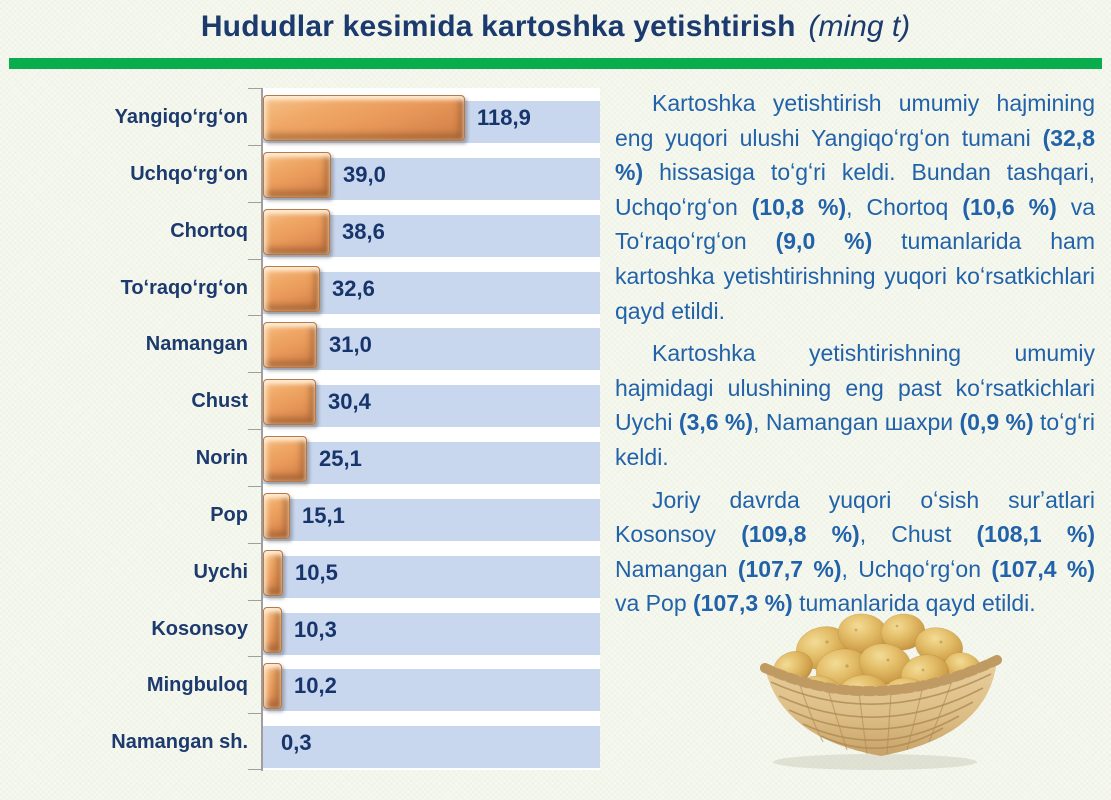  Describe the element at coordinates (855, 155) in the screenshot. I see `highlight-percent: (32,8 %)` at that location.